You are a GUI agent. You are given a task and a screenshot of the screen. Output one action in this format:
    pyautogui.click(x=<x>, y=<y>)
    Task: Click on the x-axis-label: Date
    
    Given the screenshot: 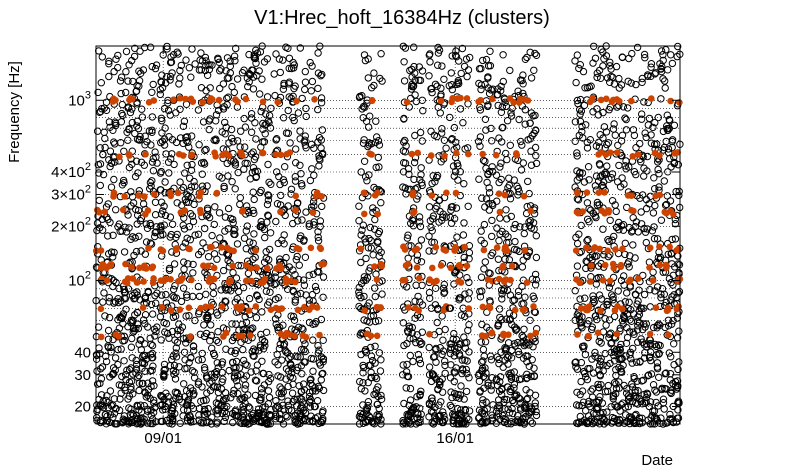 What is the action you would take?
    pyautogui.click(x=657, y=460)
    